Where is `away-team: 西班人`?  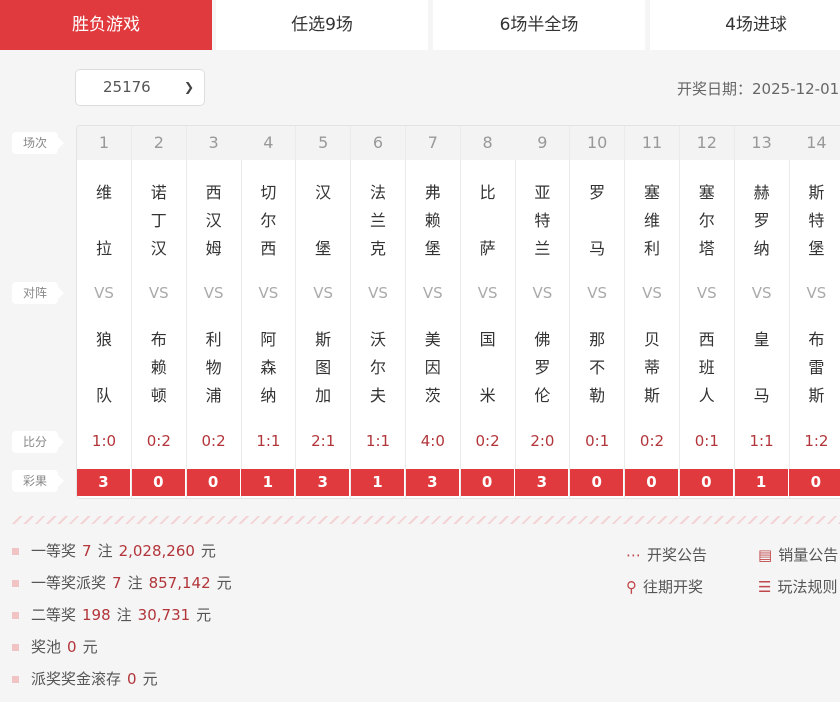
away-team: 西班人 is located at coordinates (706, 367).